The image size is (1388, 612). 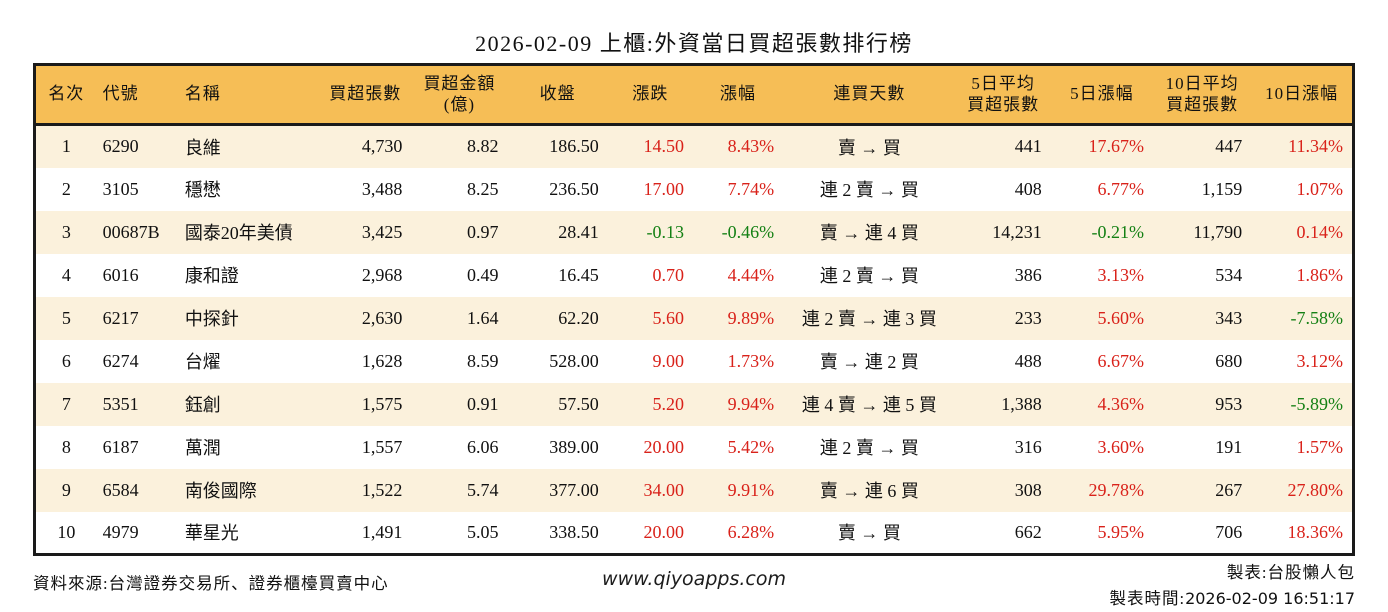 I want to click on cell-net_buy_amount: 0.91, so click(x=483, y=403).